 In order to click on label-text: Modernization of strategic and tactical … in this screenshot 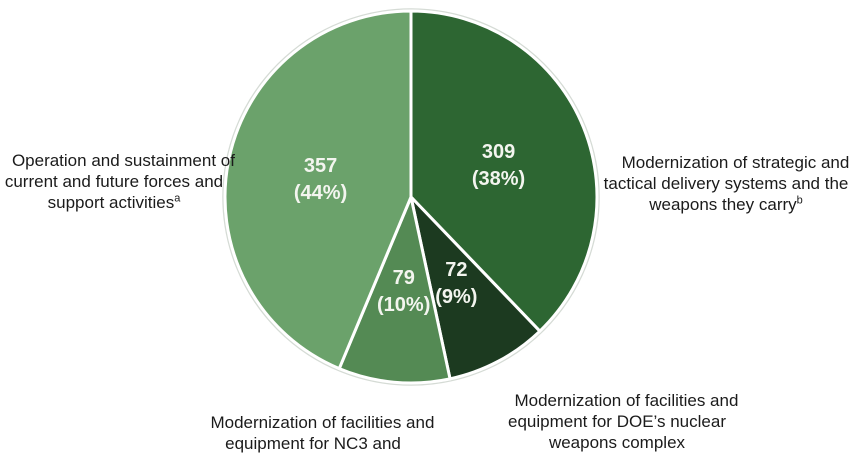, I will do `click(726, 183)`.